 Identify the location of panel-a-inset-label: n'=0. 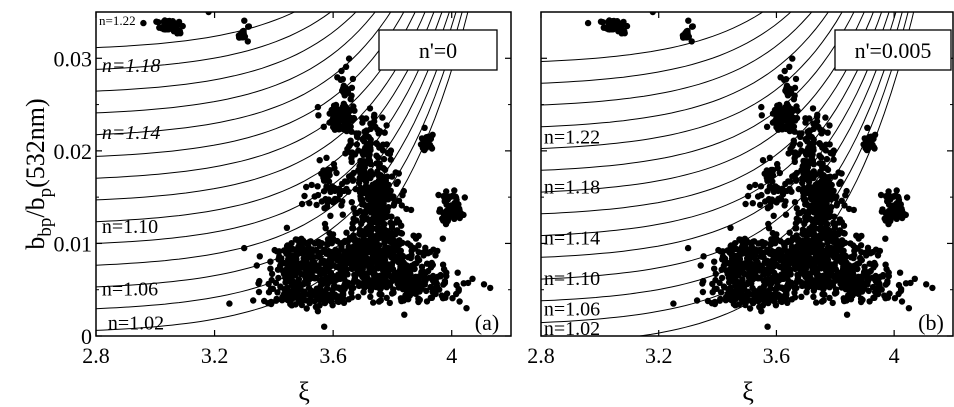
(438, 50).